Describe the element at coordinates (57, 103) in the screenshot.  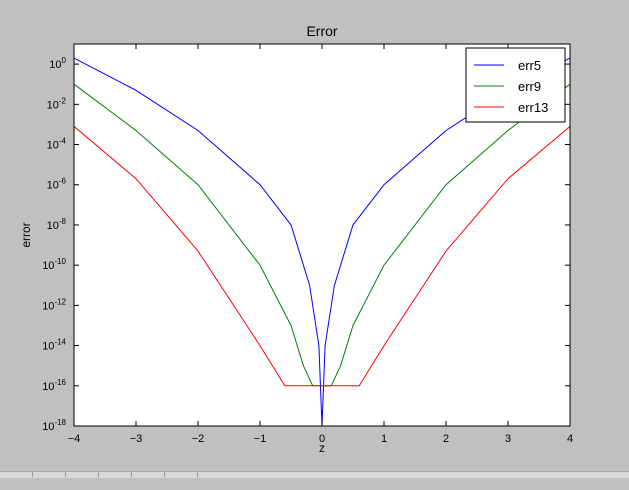
I see `y-tick-label: 10⁻²` at that location.